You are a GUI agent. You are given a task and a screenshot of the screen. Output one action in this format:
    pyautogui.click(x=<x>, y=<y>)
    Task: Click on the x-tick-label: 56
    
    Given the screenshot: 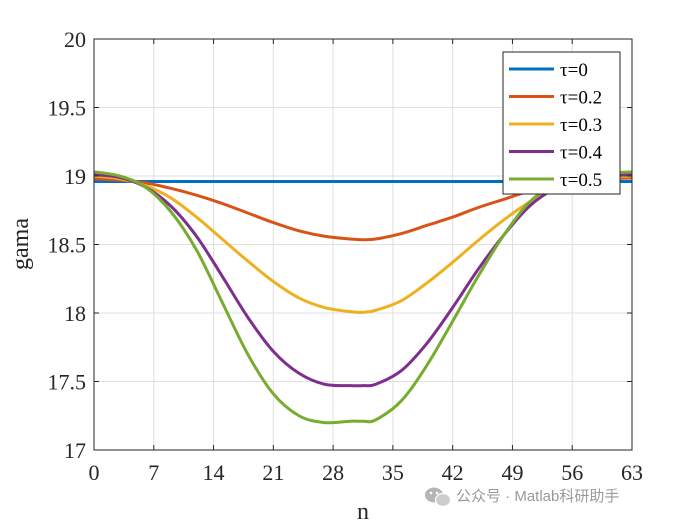 What is the action you would take?
    pyautogui.click(x=572, y=472)
    